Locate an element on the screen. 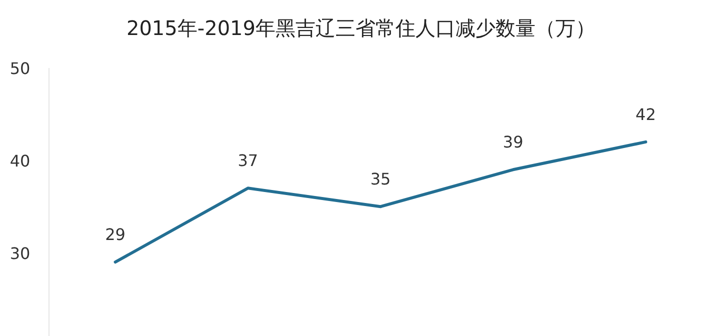 The image size is (723, 336). y-tick-label: 40 is located at coordinates (20, 160).